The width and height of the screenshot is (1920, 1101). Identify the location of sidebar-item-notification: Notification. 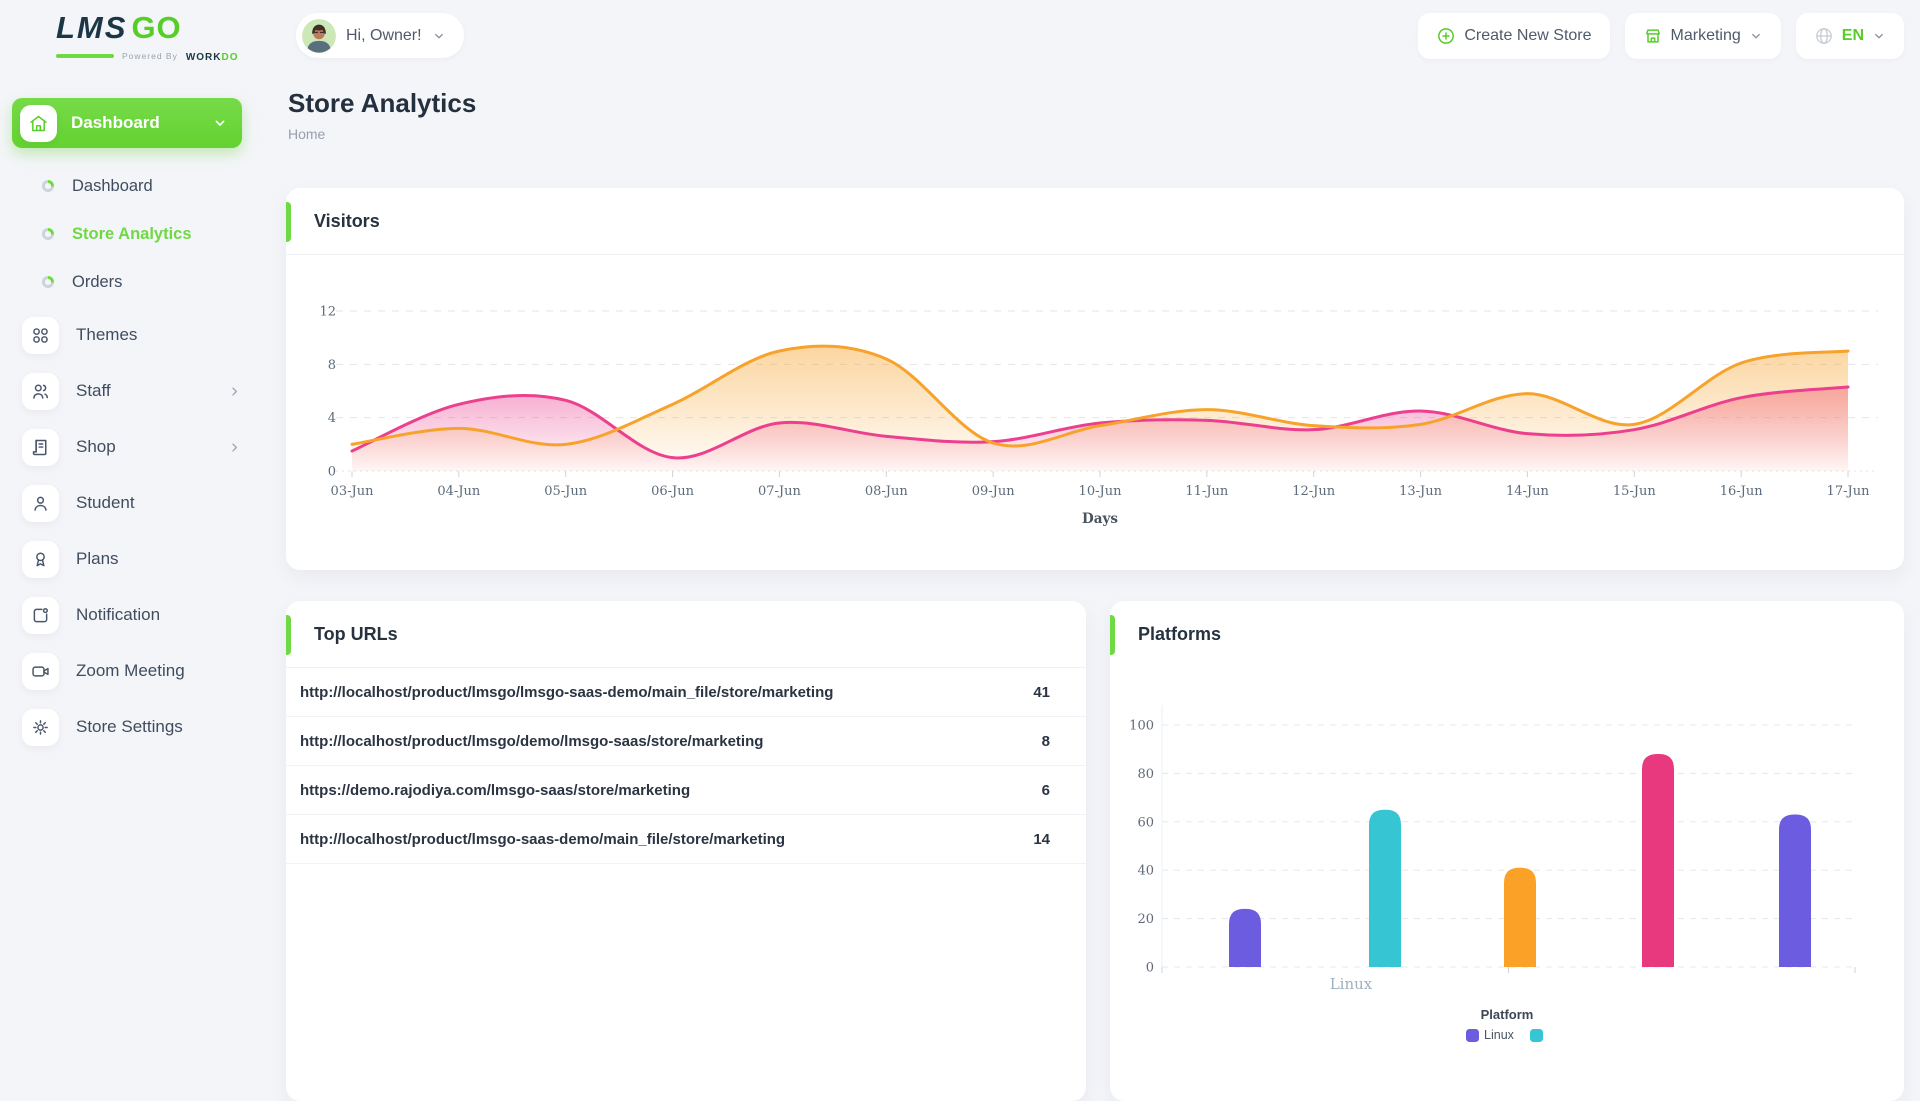
(134, 615).